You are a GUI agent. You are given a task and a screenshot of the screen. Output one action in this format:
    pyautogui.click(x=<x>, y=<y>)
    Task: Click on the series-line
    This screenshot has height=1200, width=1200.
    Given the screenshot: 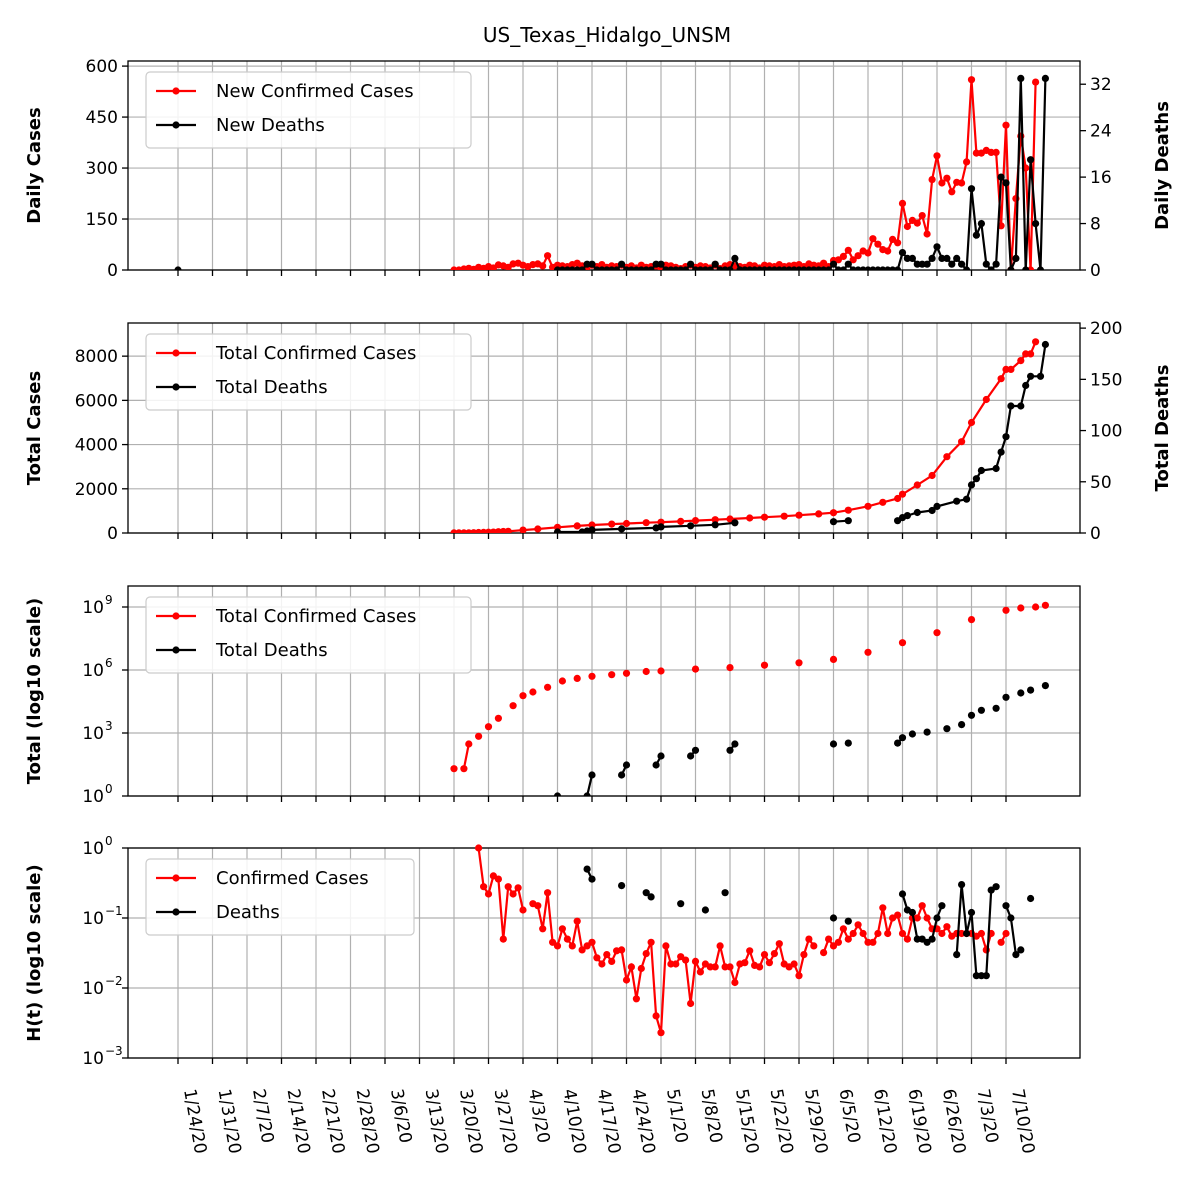 What is the action you would take?
    pyautogui.click(x=802, y=174)
    